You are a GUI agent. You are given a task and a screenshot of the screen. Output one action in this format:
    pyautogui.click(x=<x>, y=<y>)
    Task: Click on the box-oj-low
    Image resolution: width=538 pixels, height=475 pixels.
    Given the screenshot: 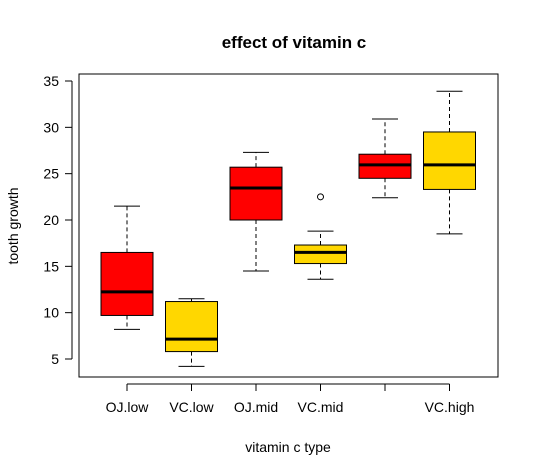 What is the action you would take?
    pyautogui.click(x=127, y=267)
    